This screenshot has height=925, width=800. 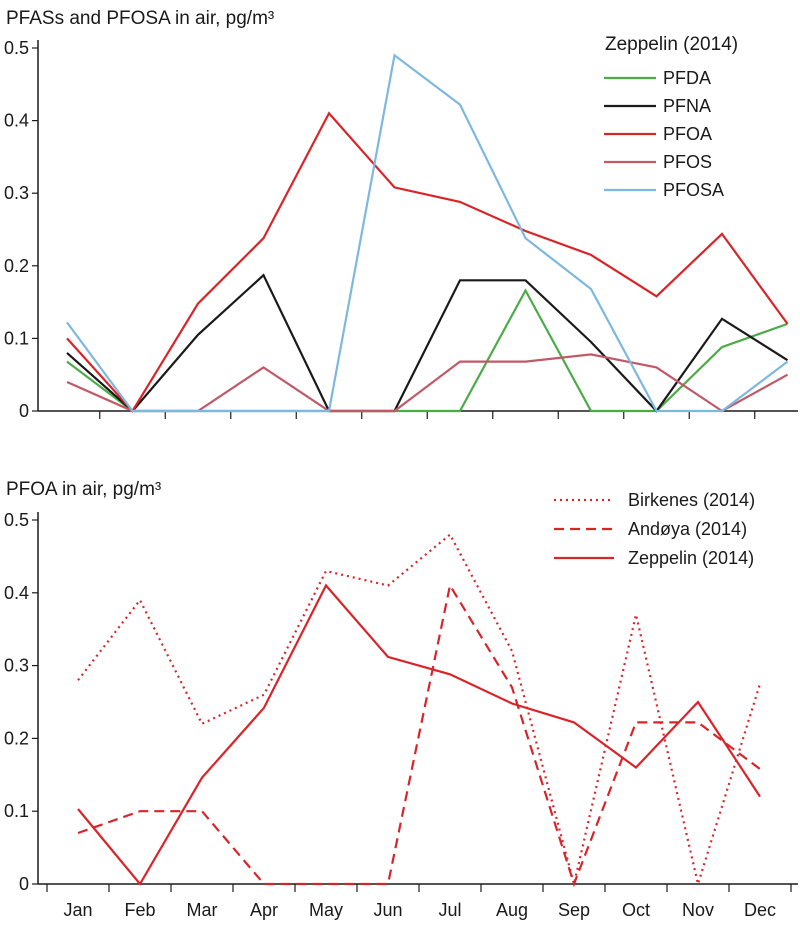 I want to click on chart-title: PFOA in air, pg/m³, so click(x=83, y=489).